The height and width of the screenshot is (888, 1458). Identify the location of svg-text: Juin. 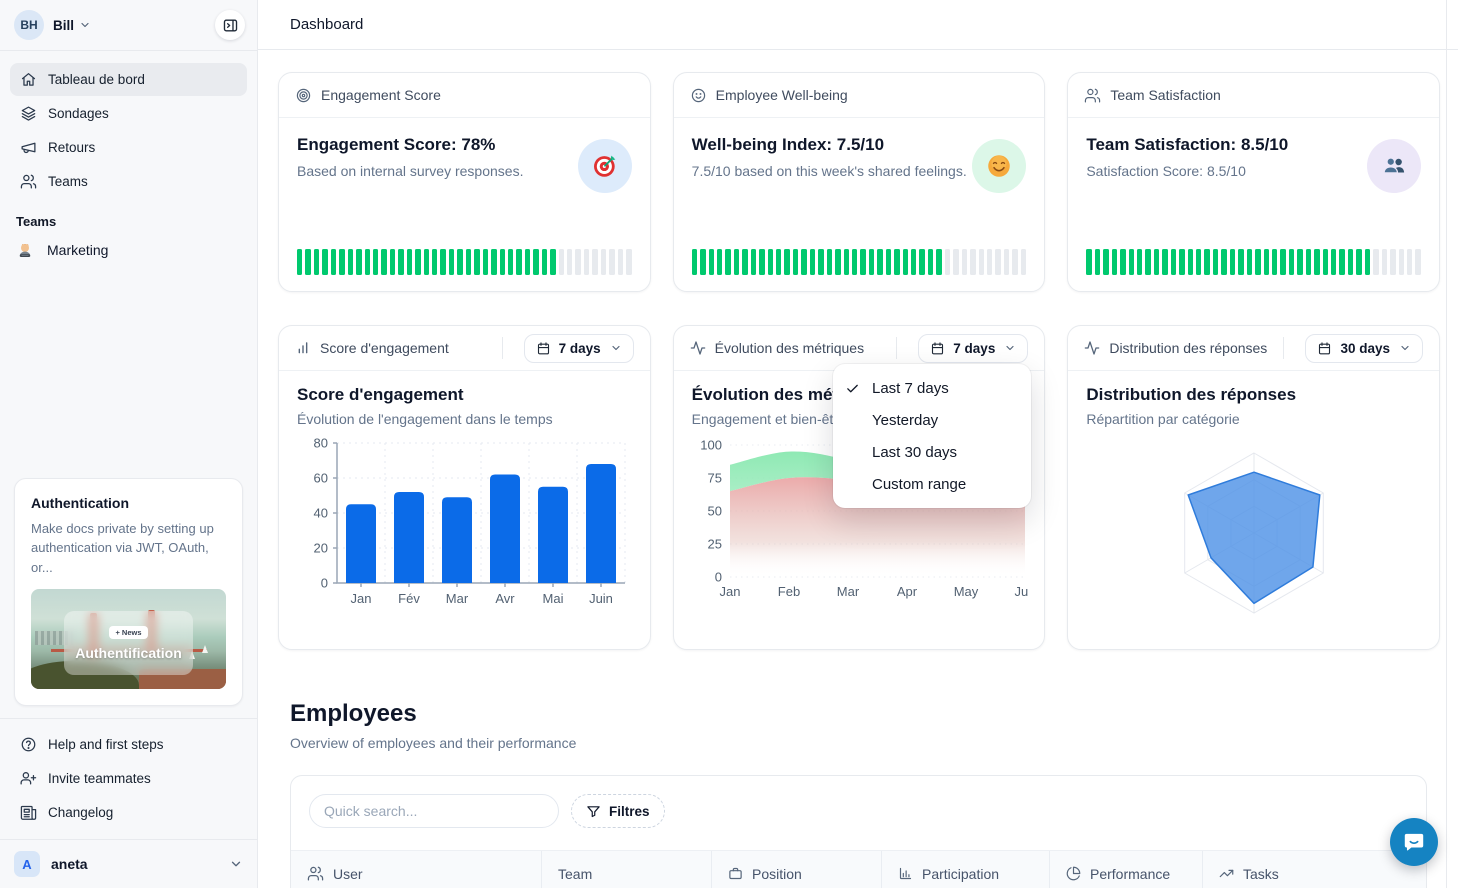
(601, 598).